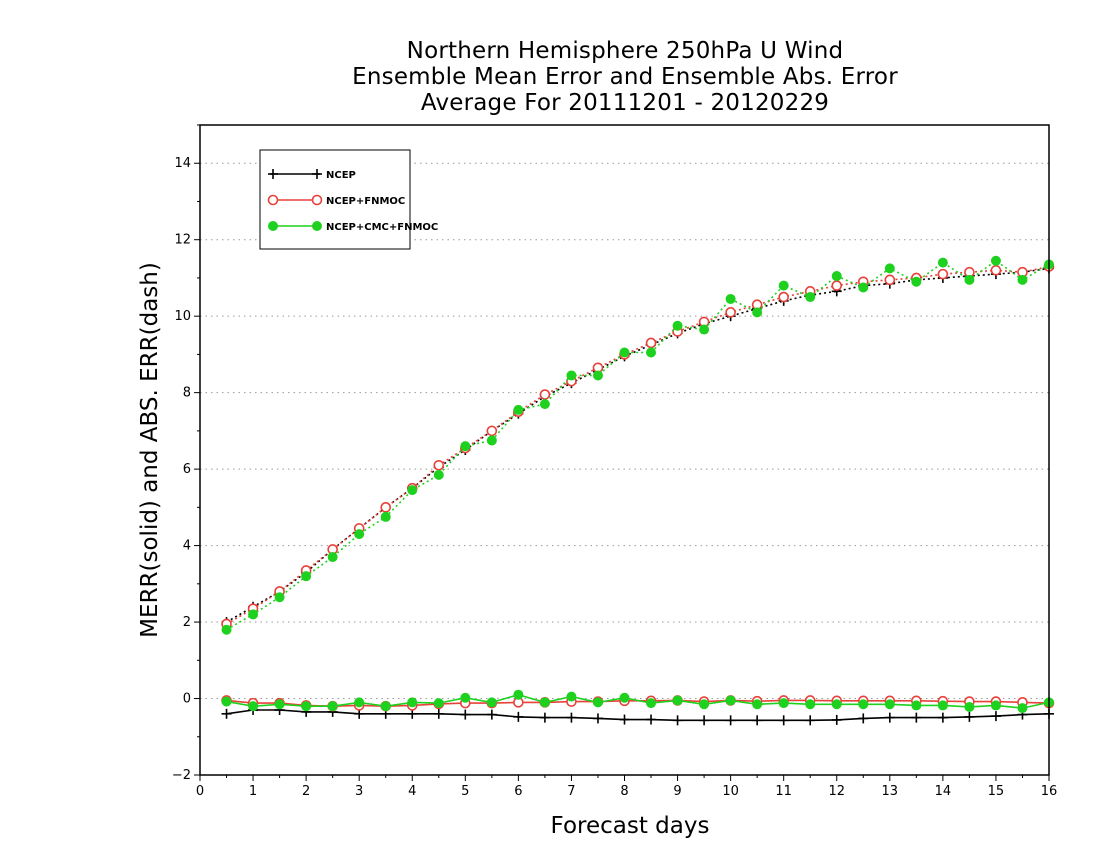 The width and height of the screenshot is (1100, 850). I want to click on y-tick-label: 2, so click(187, 622).